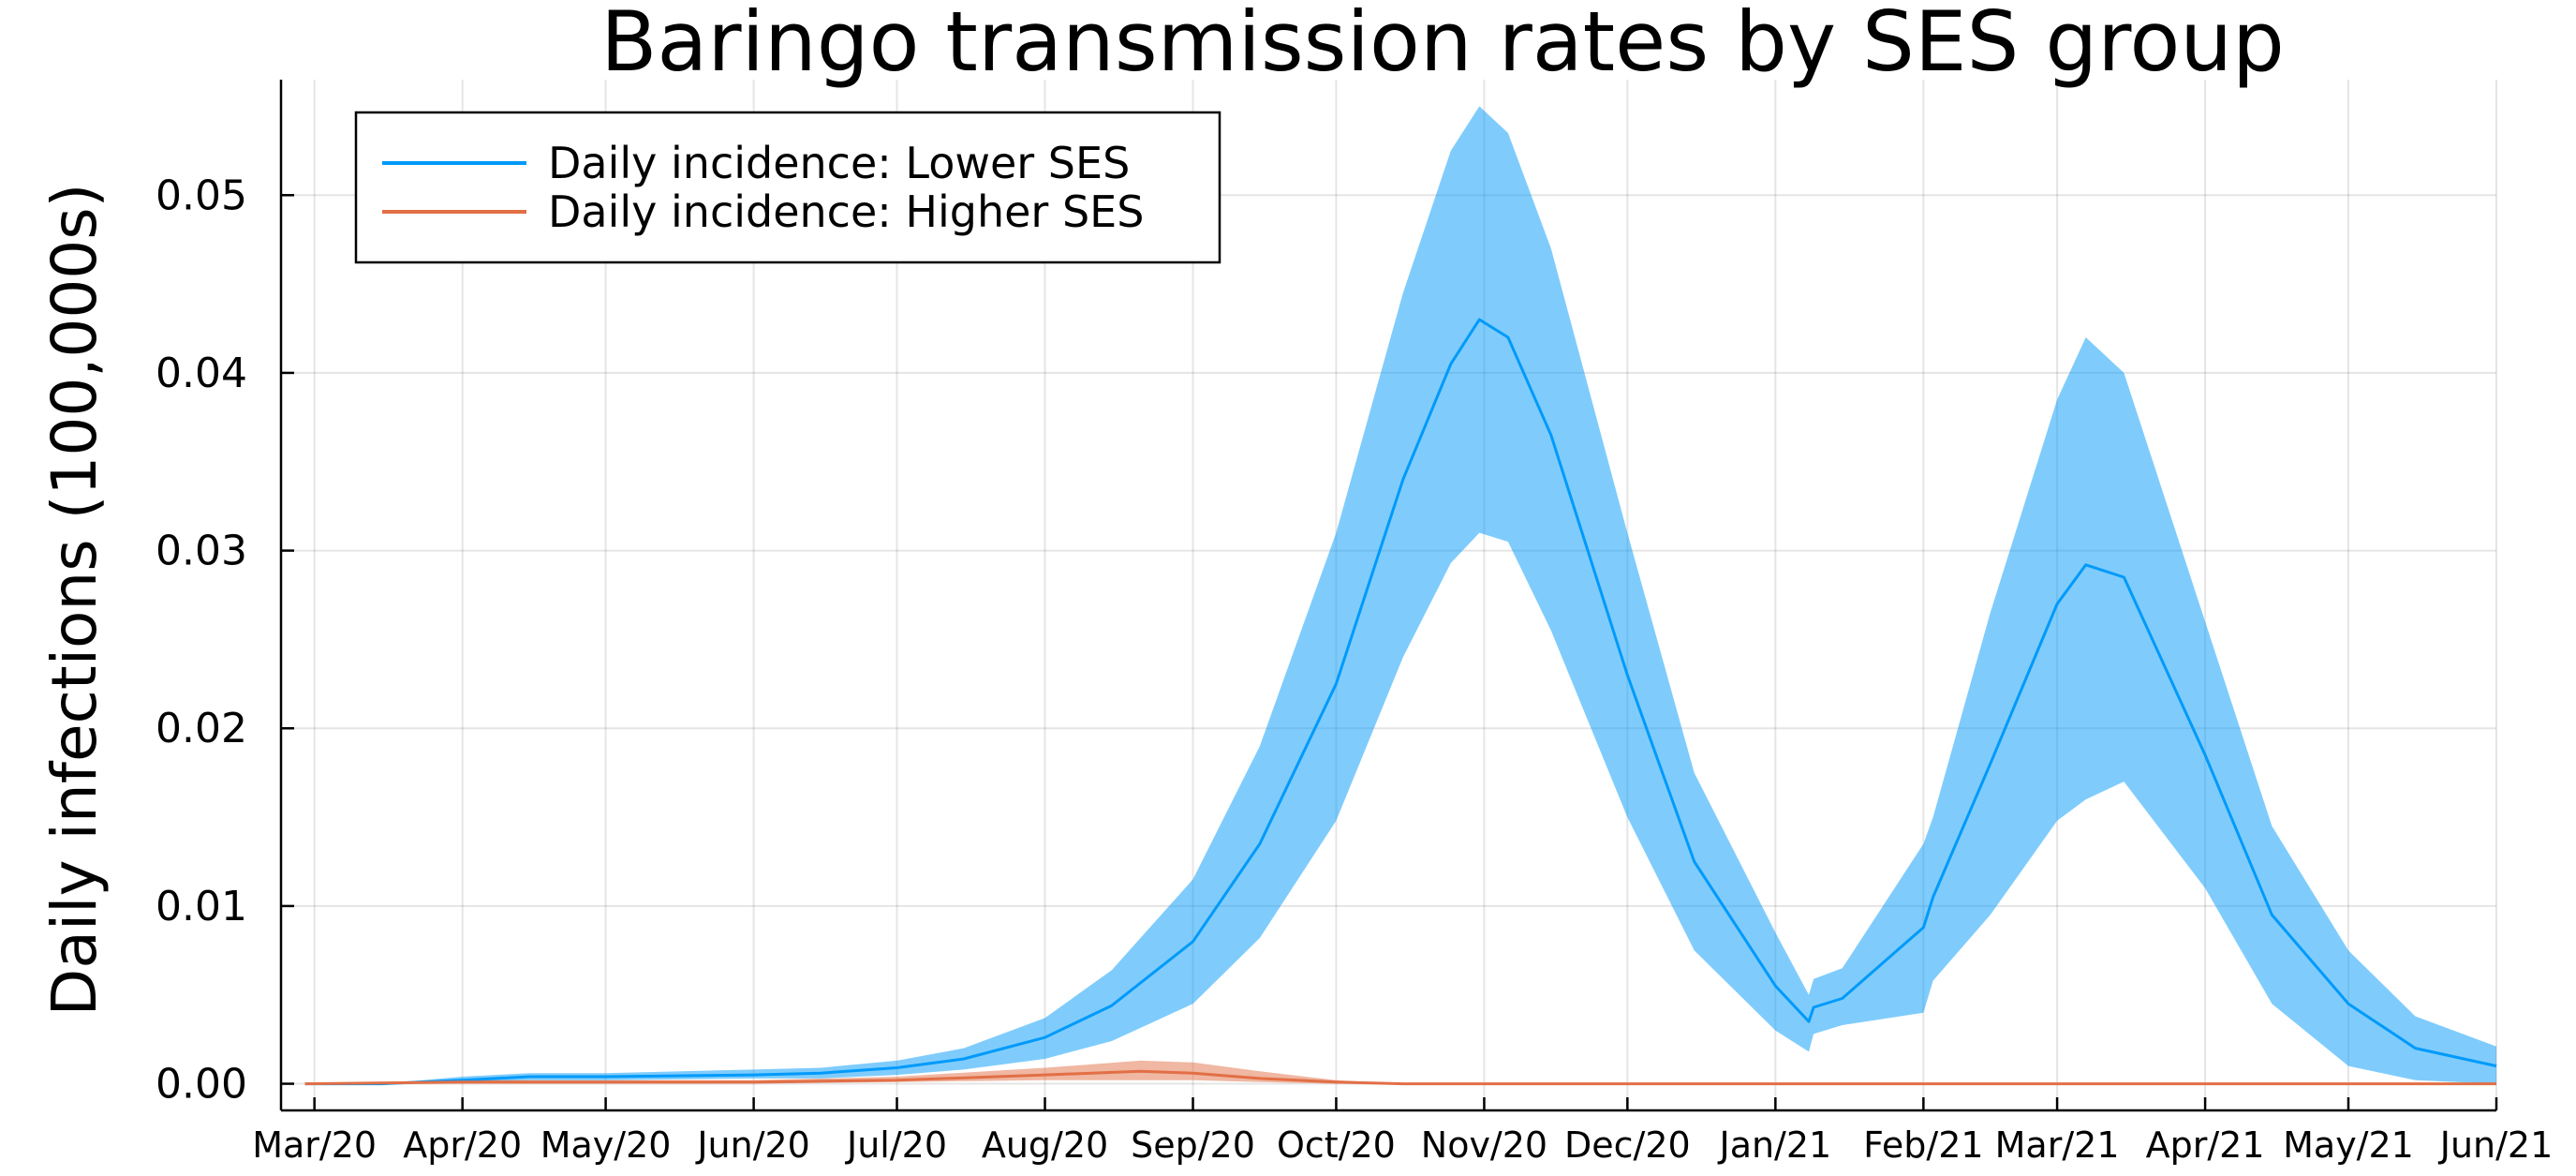  Describe the element at coordinates (2205, 1145) in the screenshot. I see `x-tick-label: Apr/21` at that location.